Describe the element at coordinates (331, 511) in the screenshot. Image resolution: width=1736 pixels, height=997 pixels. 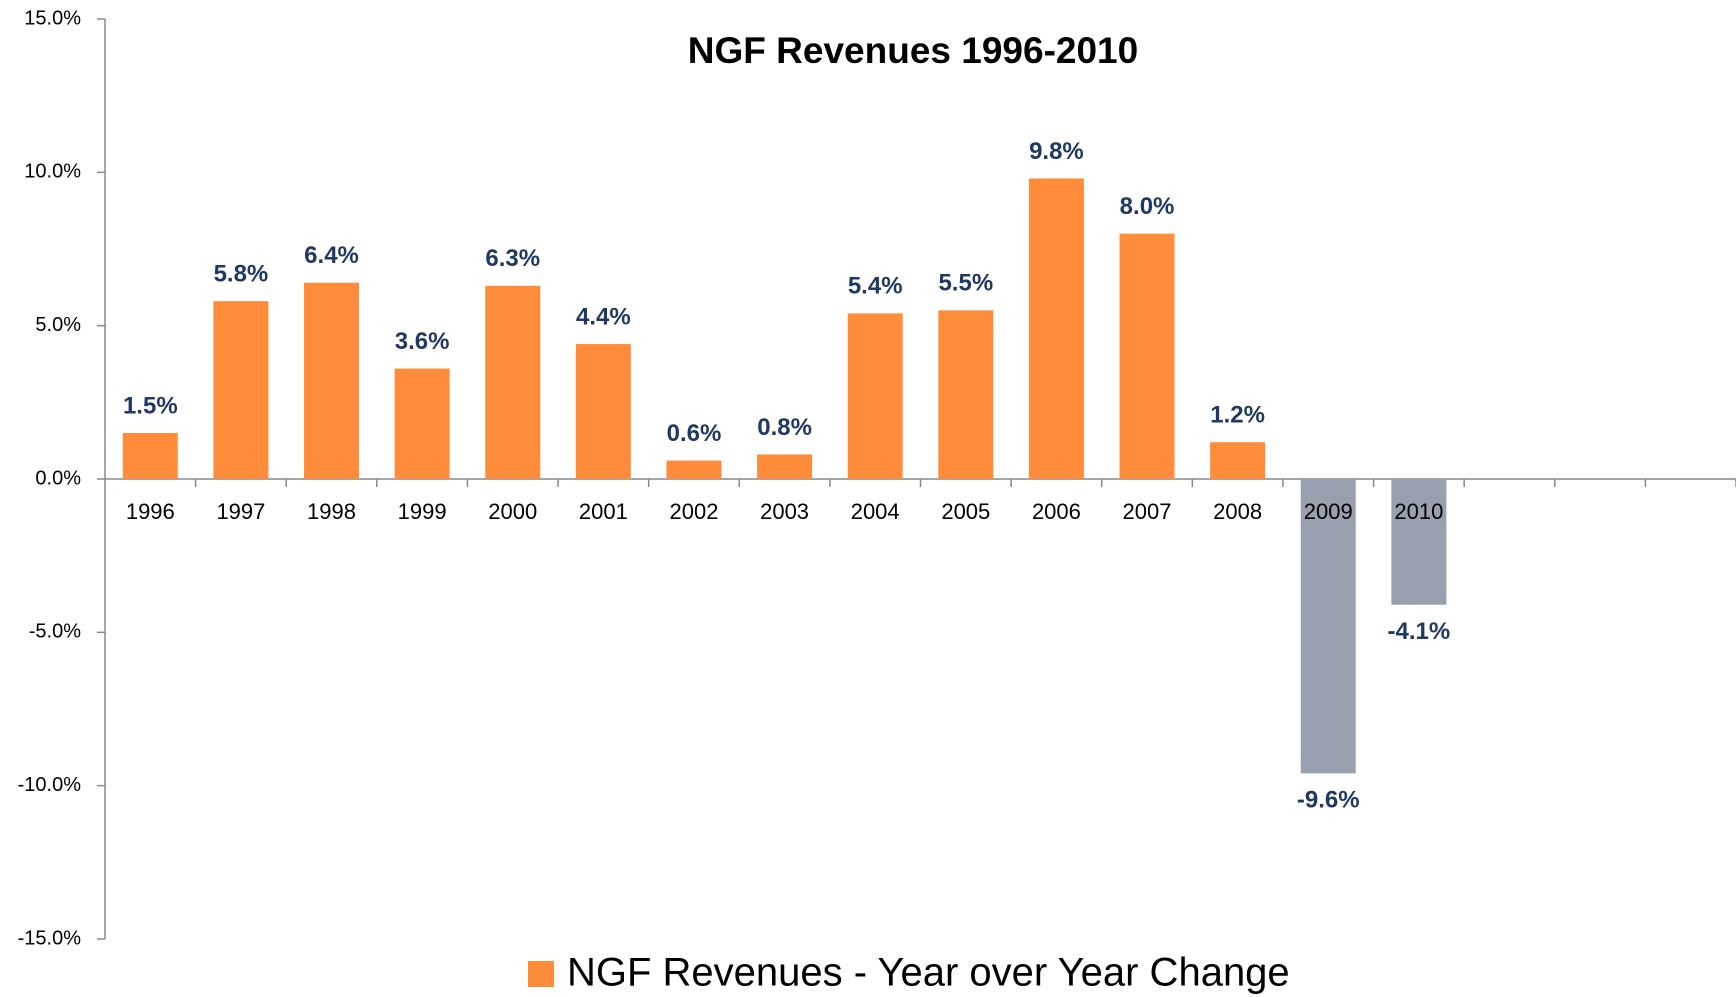
I see `x-tick-label: 1998` at that location.